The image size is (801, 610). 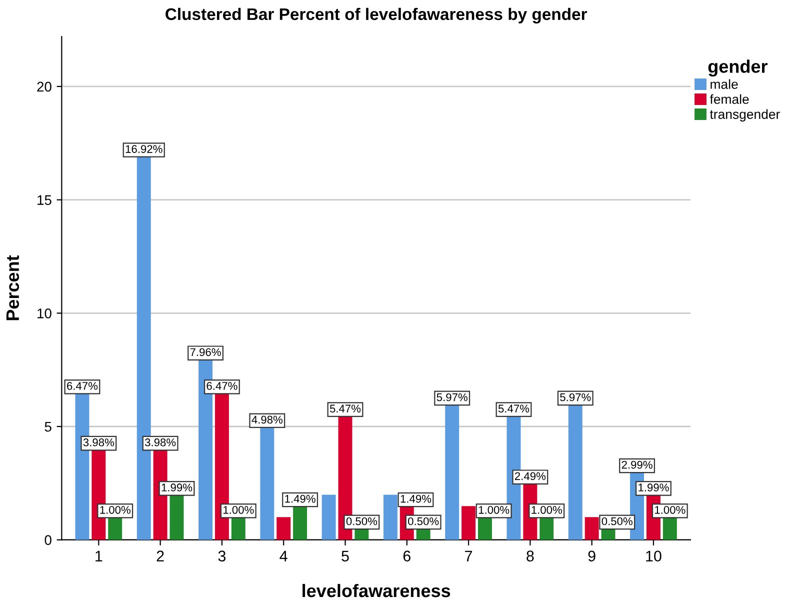 What do you see at coordinates (284, 556) in the screenshot?
I see `x-tick-label: 4` at bounding box center [284, 556].